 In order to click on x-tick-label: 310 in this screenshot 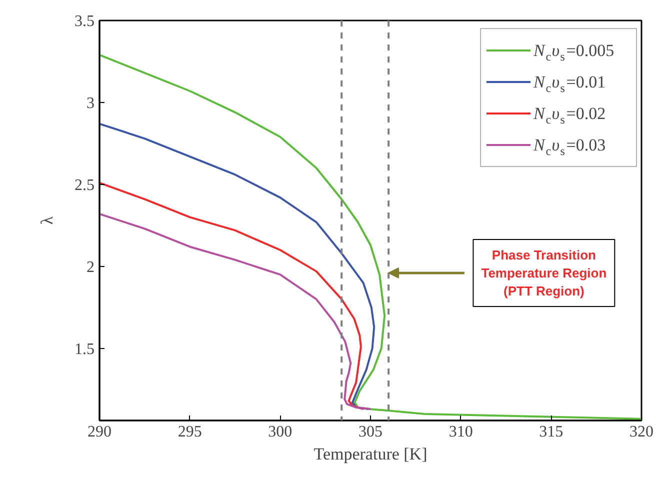, I will do `click(460, 432)`.